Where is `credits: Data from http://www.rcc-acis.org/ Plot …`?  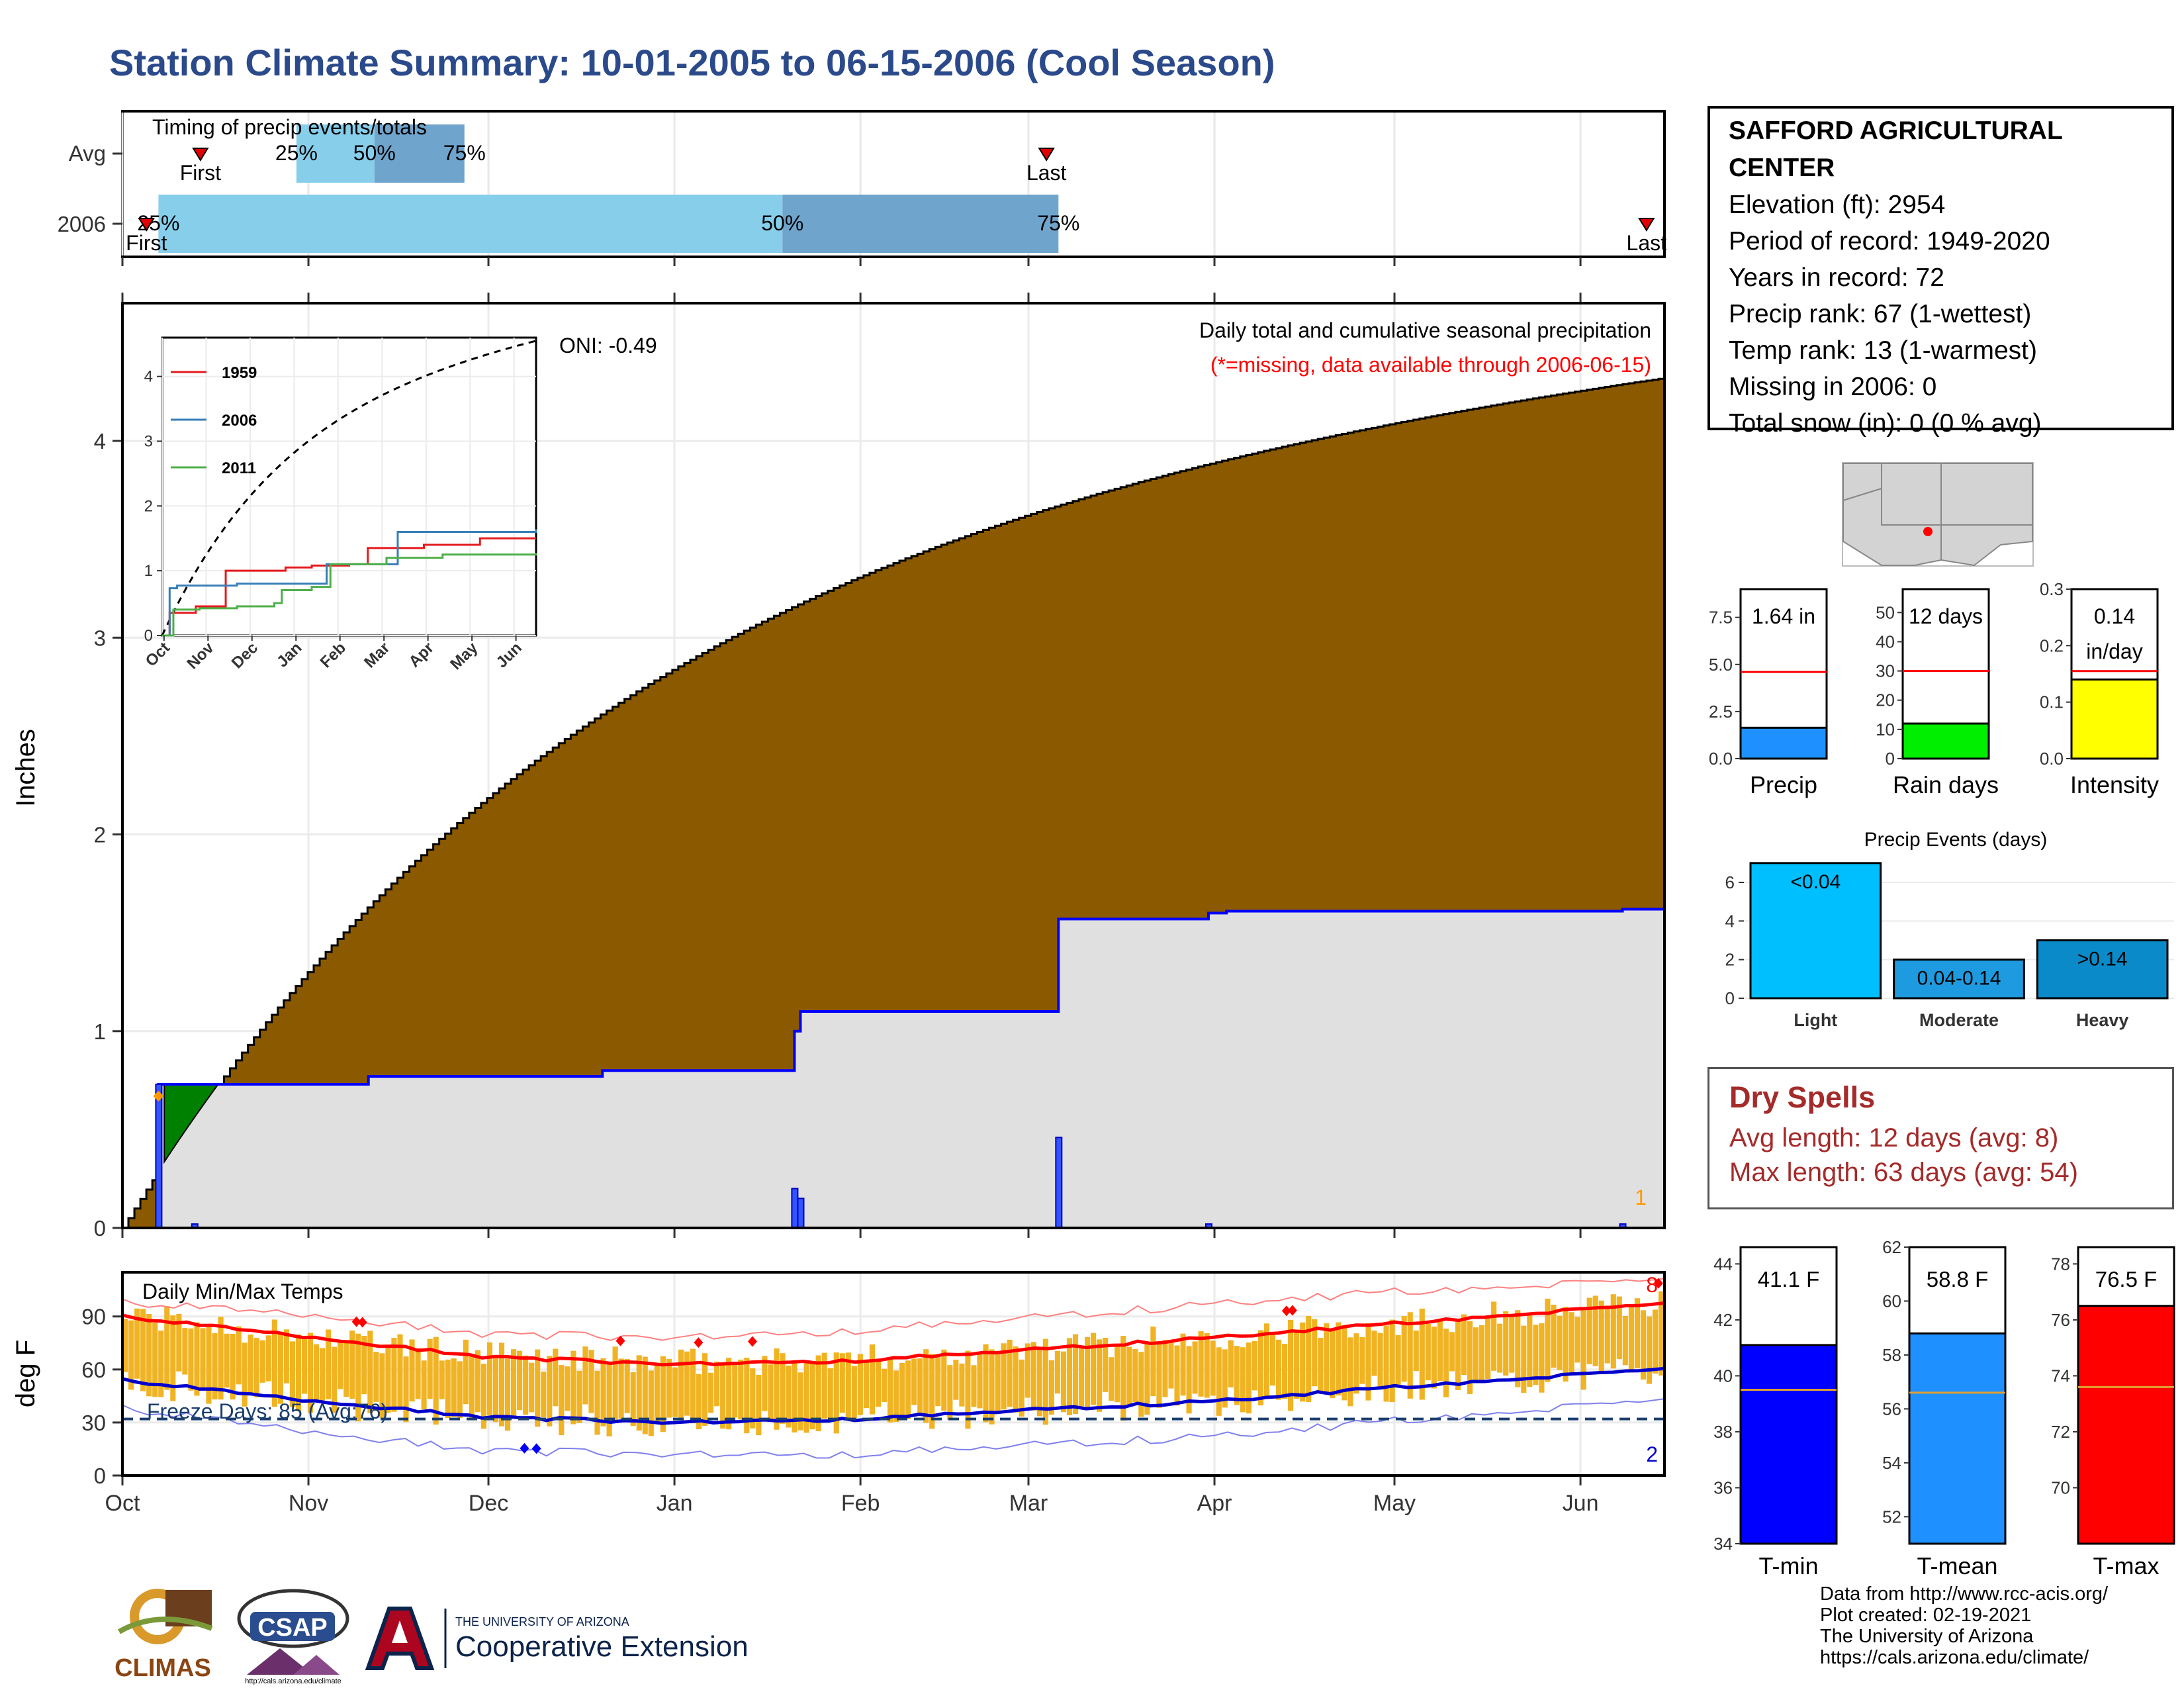 credits: Data from http://www.rcc-acis.org/ Plot … is located at coordinates (1964, 1625).